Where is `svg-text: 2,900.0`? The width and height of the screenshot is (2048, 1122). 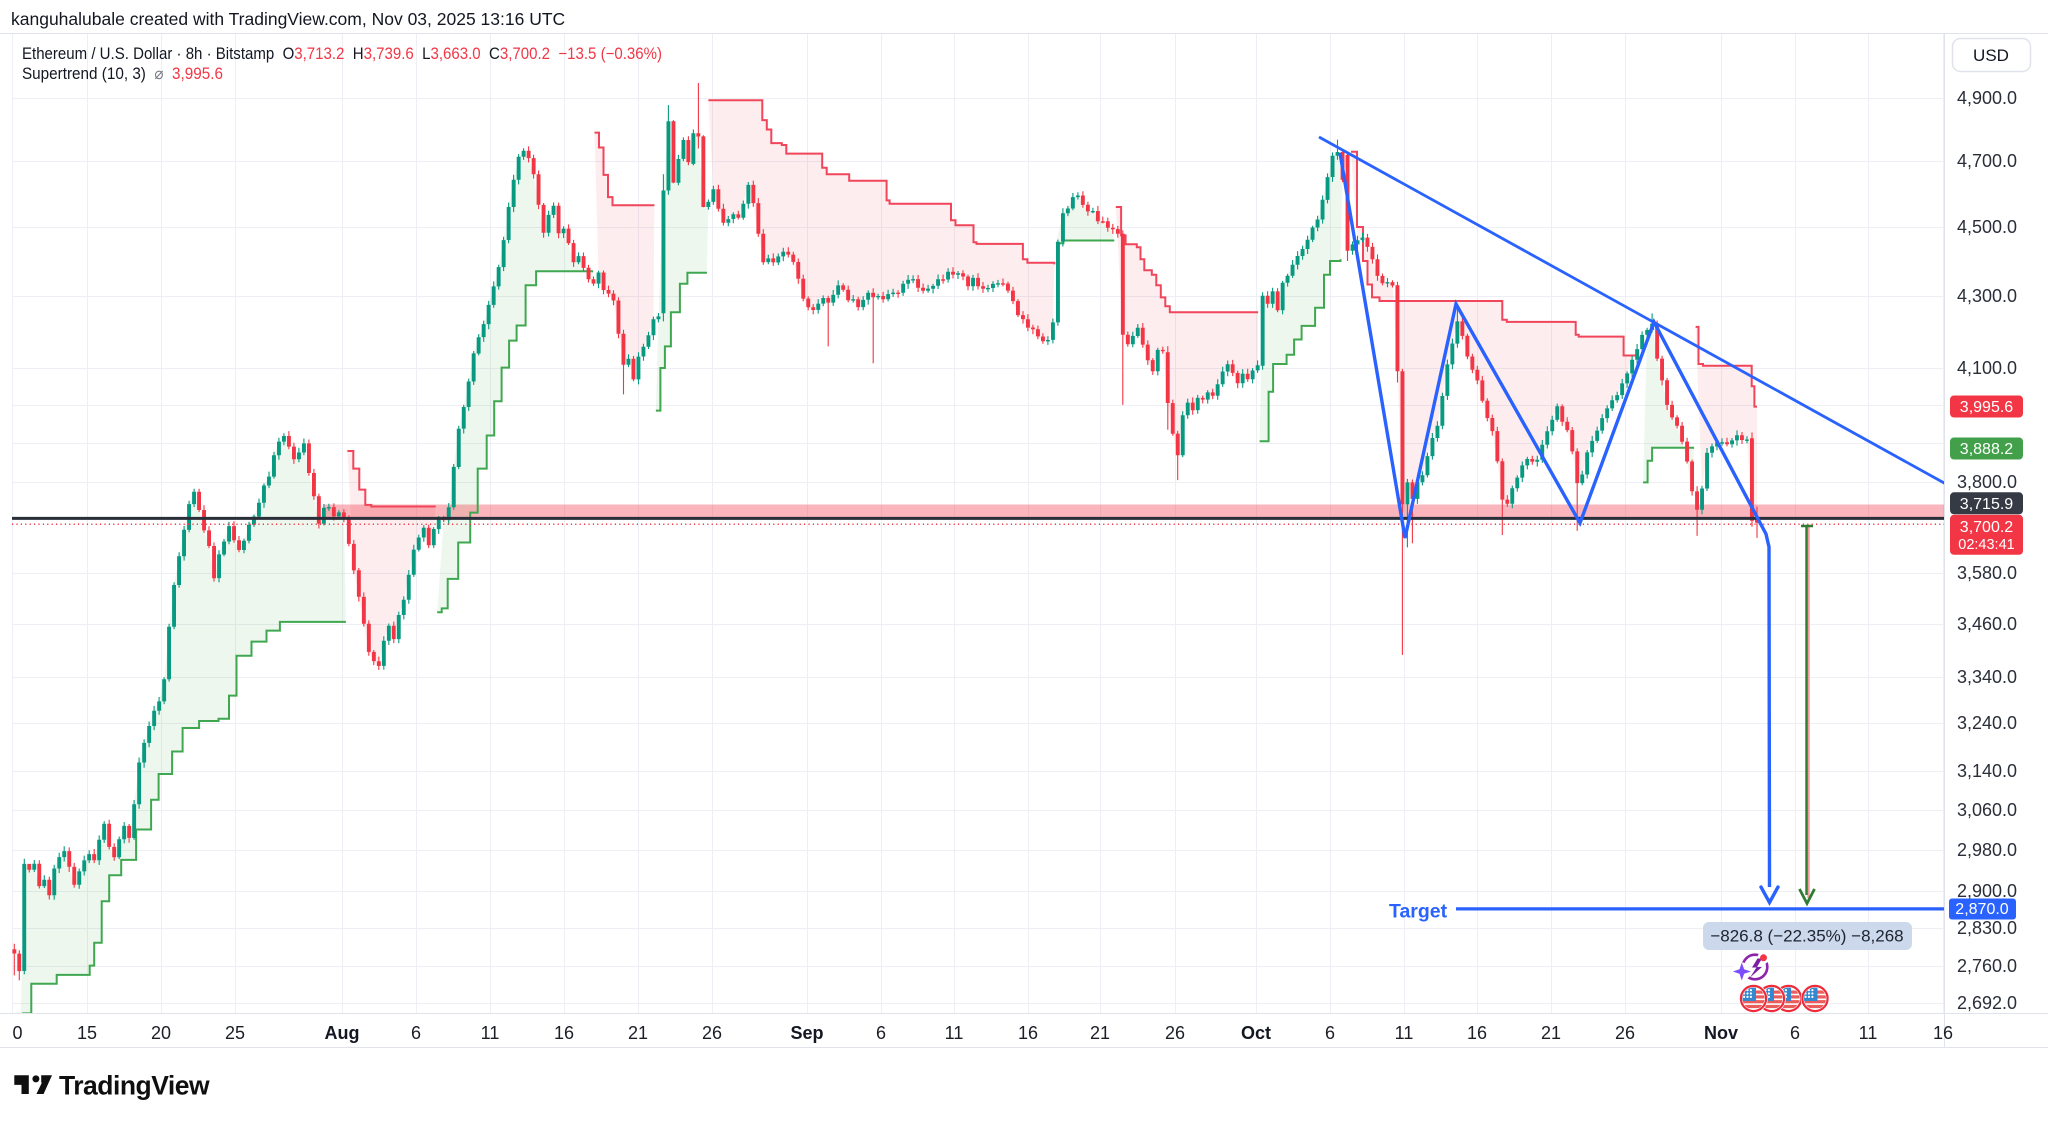 svg-text: 2,900.0 is located at coordinates (1987, 891).